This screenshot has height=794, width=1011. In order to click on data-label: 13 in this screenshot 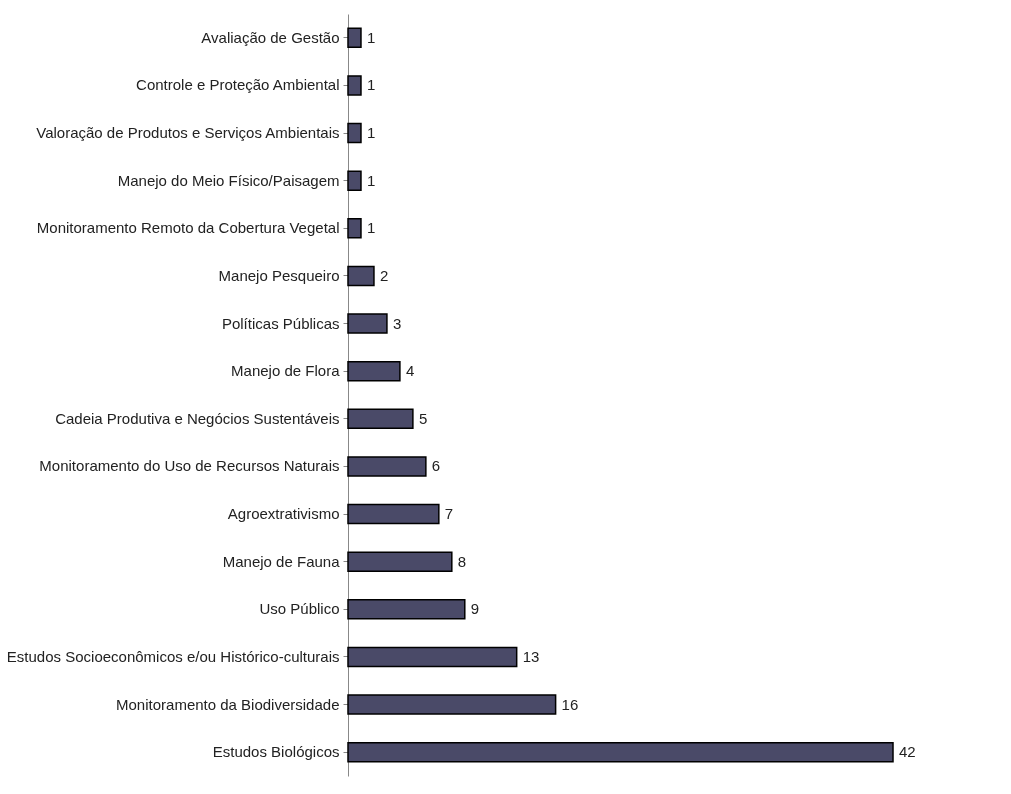, I will do `click(531, 656)`.